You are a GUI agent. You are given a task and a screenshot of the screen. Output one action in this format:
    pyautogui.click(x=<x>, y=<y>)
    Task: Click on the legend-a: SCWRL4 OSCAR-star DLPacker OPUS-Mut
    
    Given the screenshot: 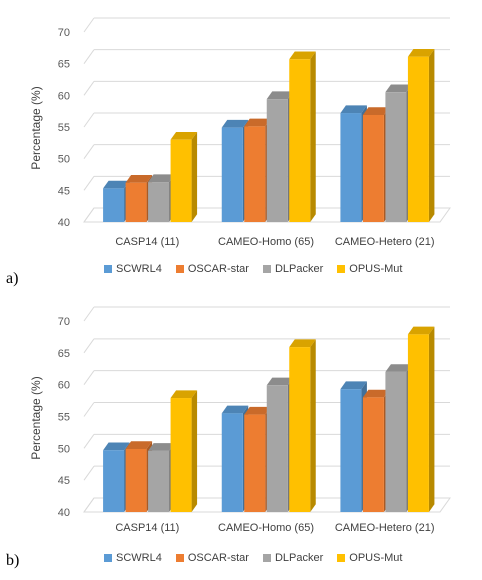 What is the action you would take?
    pyautogui.click(x=253, y=269)
    